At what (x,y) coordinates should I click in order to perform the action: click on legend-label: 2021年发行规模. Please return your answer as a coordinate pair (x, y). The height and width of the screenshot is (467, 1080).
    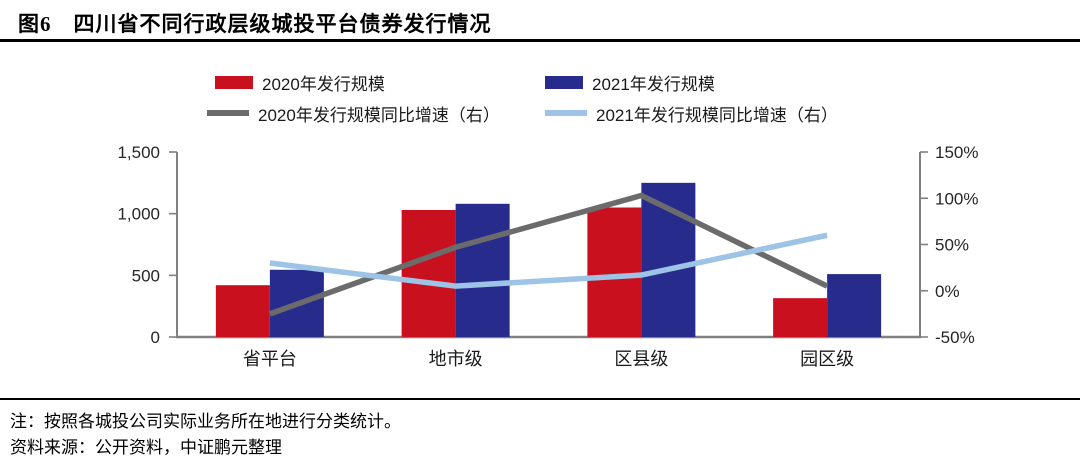
    Looking at the image, I should click on (653, 84).